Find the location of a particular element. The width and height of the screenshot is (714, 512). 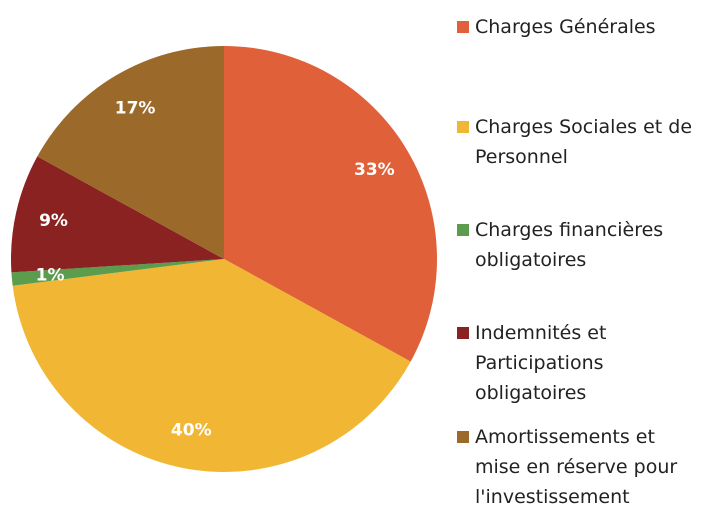

legend-item: Charges Sociales et de Personnel is located at coordinates (582, 142).